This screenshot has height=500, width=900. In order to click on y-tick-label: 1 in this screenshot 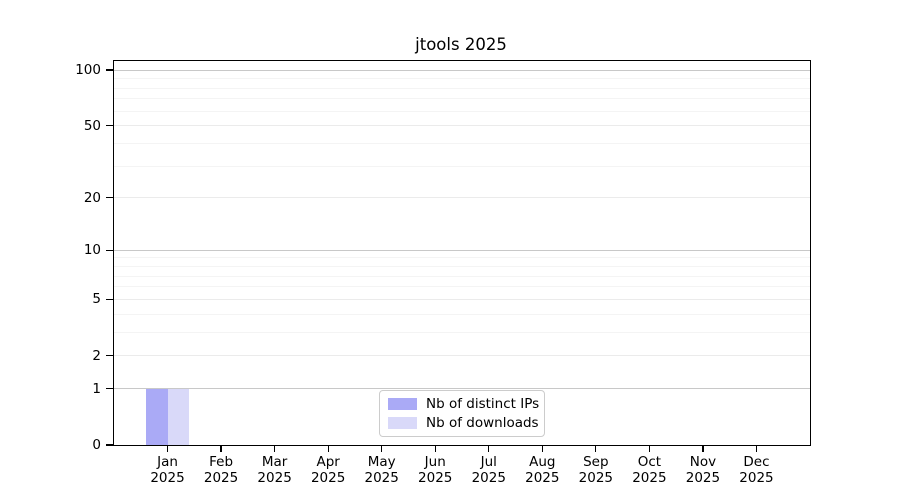, I will do `click(96, 388)`.